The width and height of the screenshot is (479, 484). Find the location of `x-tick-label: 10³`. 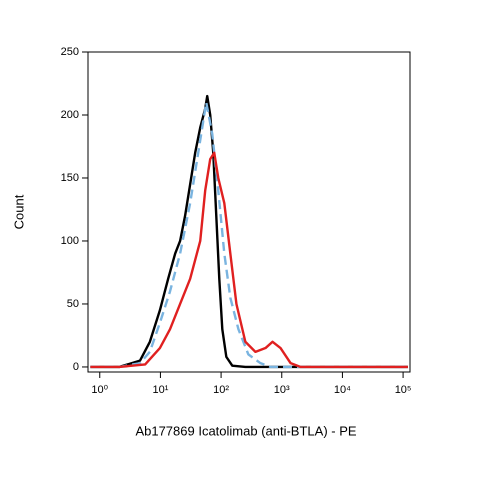

x-tick-label: 10³ is located at coordinates (282, 390).